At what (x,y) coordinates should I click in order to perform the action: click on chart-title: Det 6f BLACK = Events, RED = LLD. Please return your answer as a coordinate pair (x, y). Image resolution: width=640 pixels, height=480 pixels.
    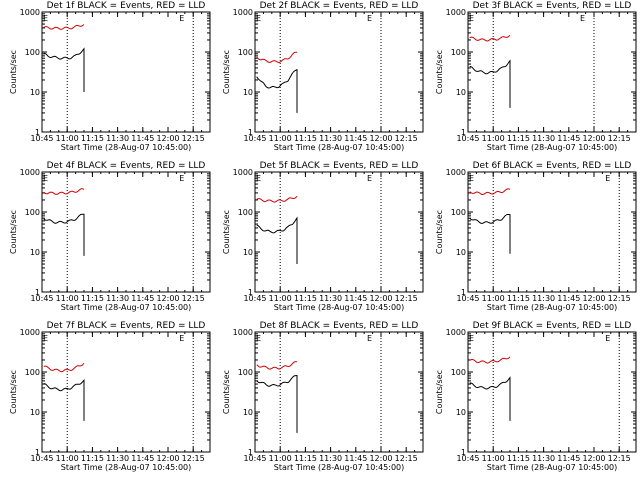
    Looking at the image, I should click on (552, 166).